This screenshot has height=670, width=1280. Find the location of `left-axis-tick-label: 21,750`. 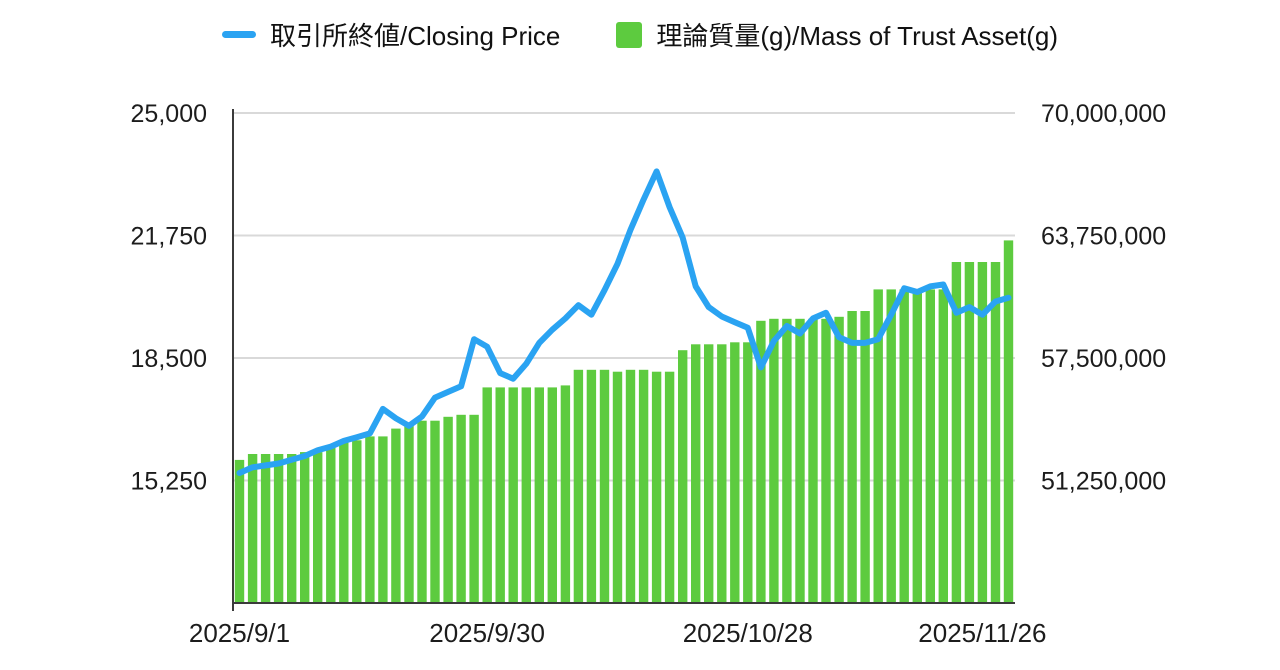

left-axis-tick-label: 21,750 is located at coordinates (169, 237).